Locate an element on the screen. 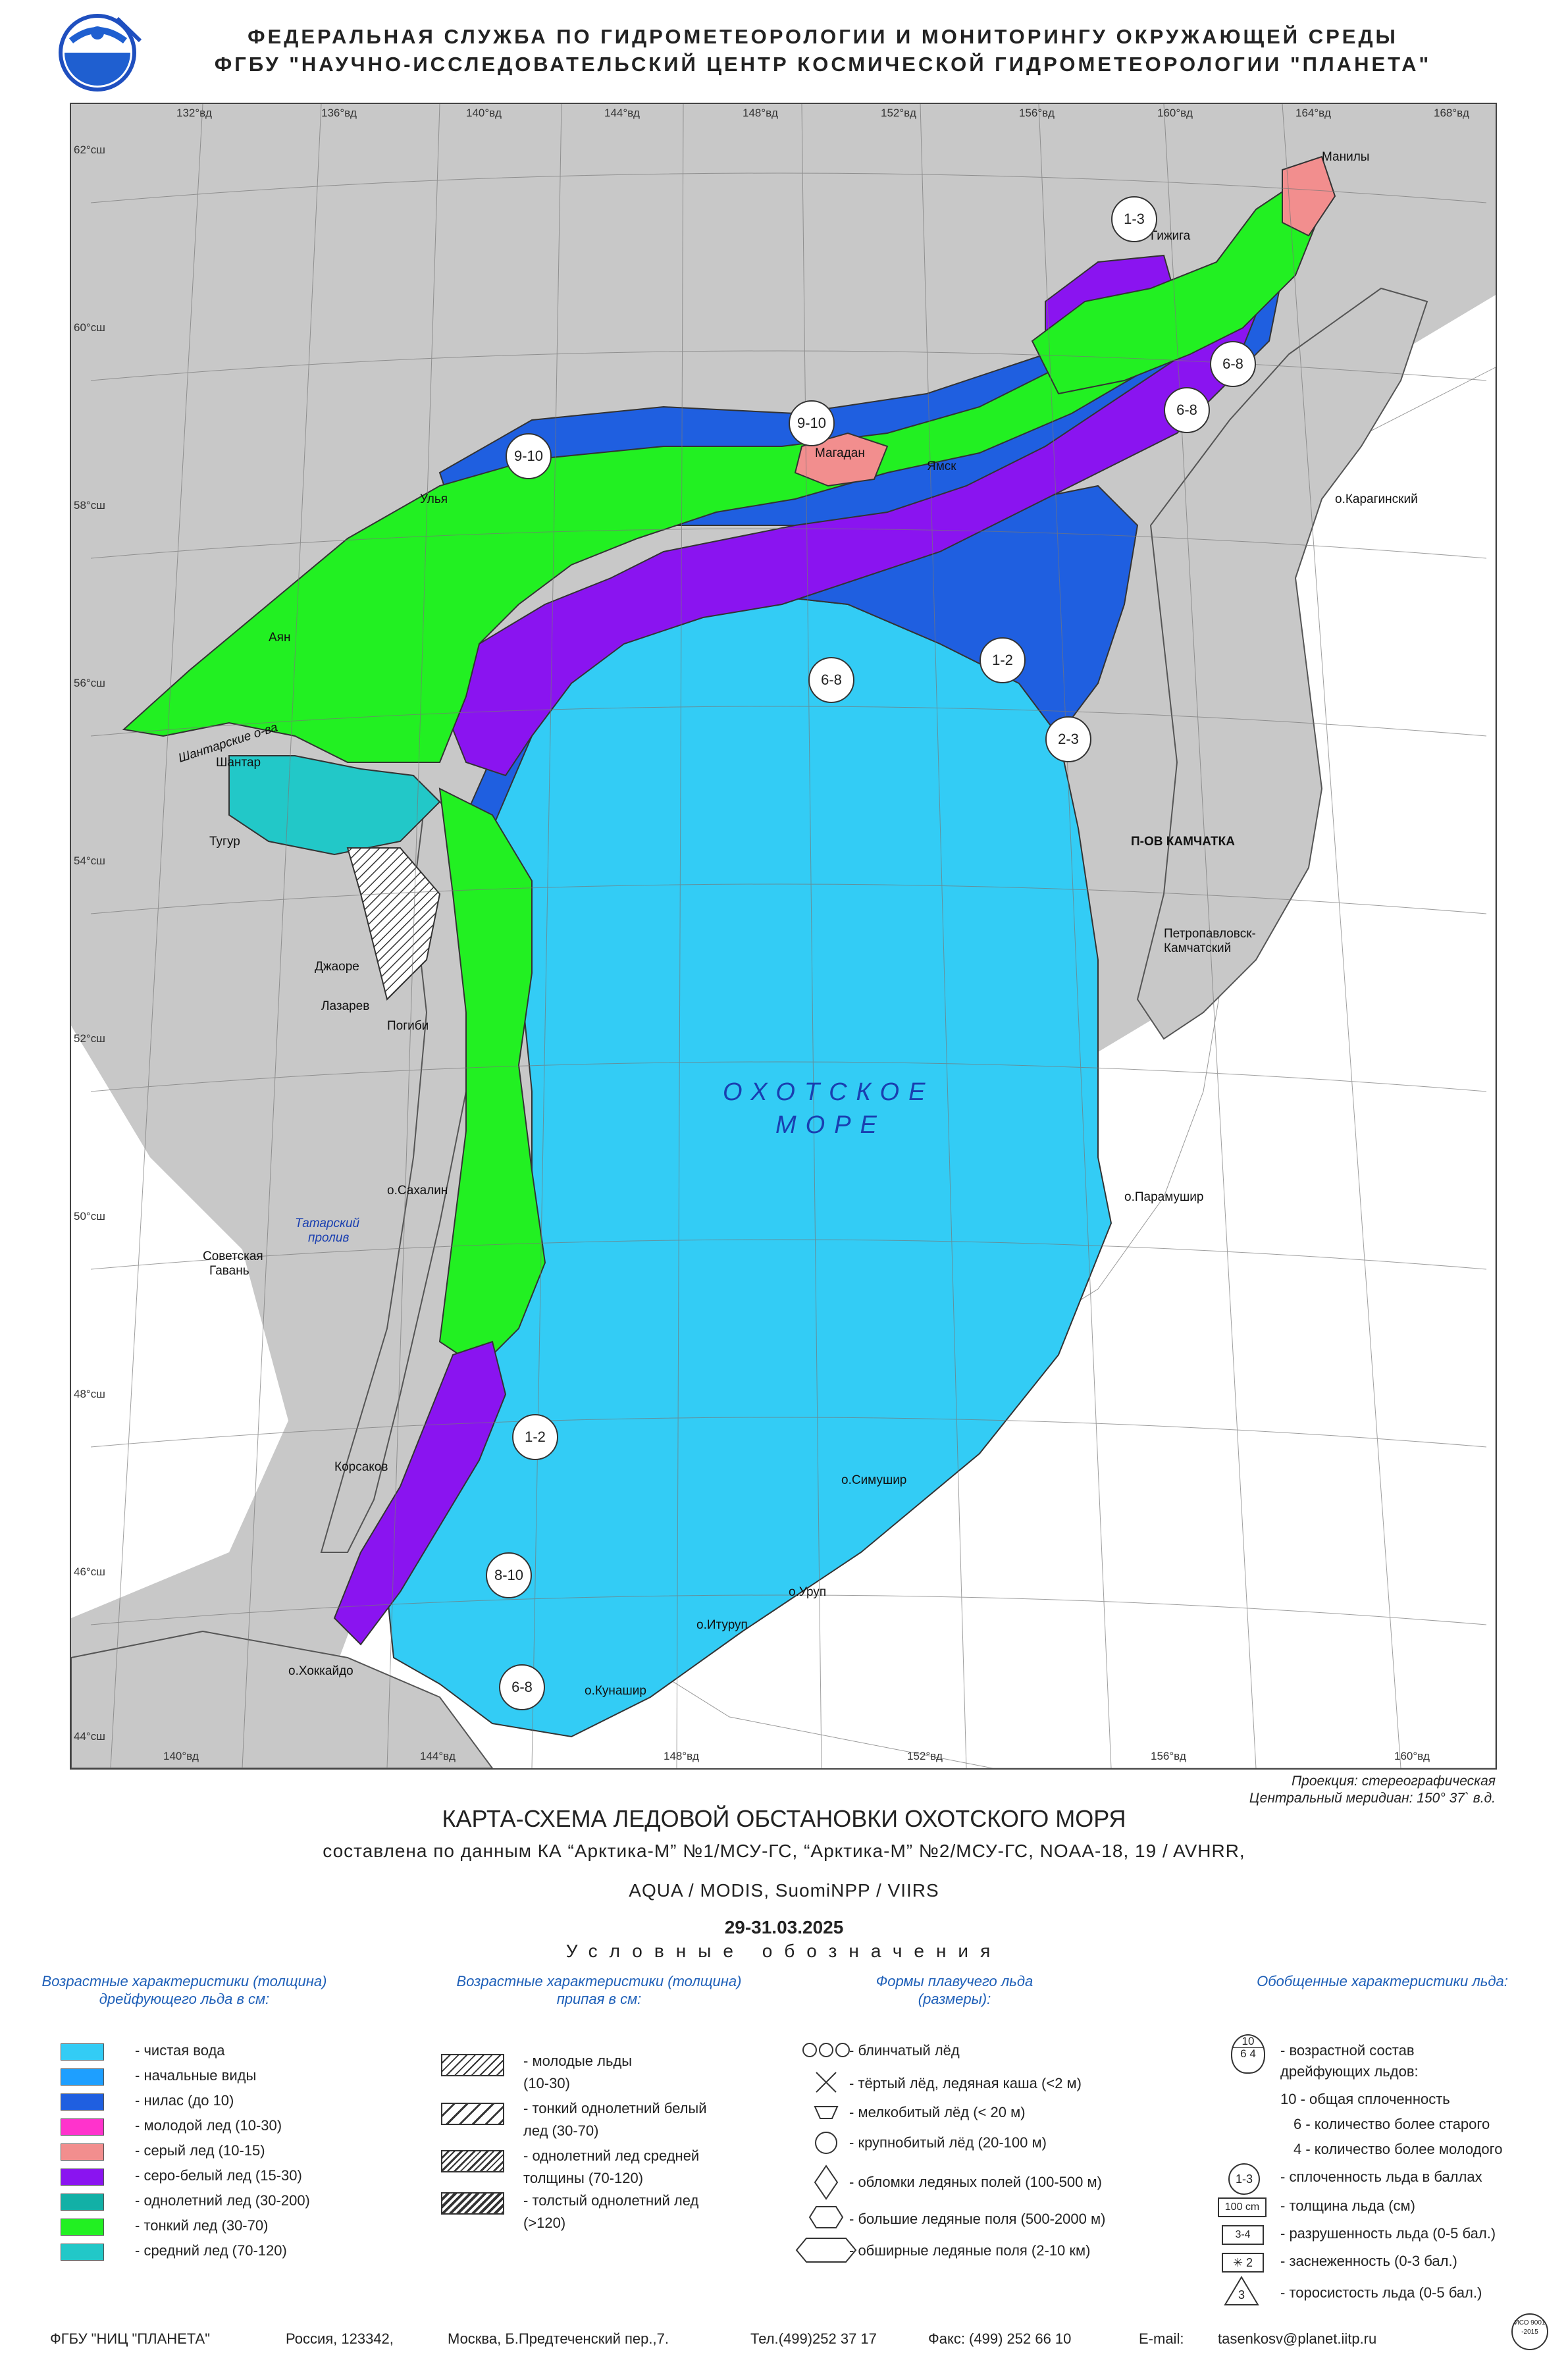 The height and width of the screenshot is (2366, 1568). legend-general-title: Обобщенные характеристики льда: is located at coordinates (1383, 1981).